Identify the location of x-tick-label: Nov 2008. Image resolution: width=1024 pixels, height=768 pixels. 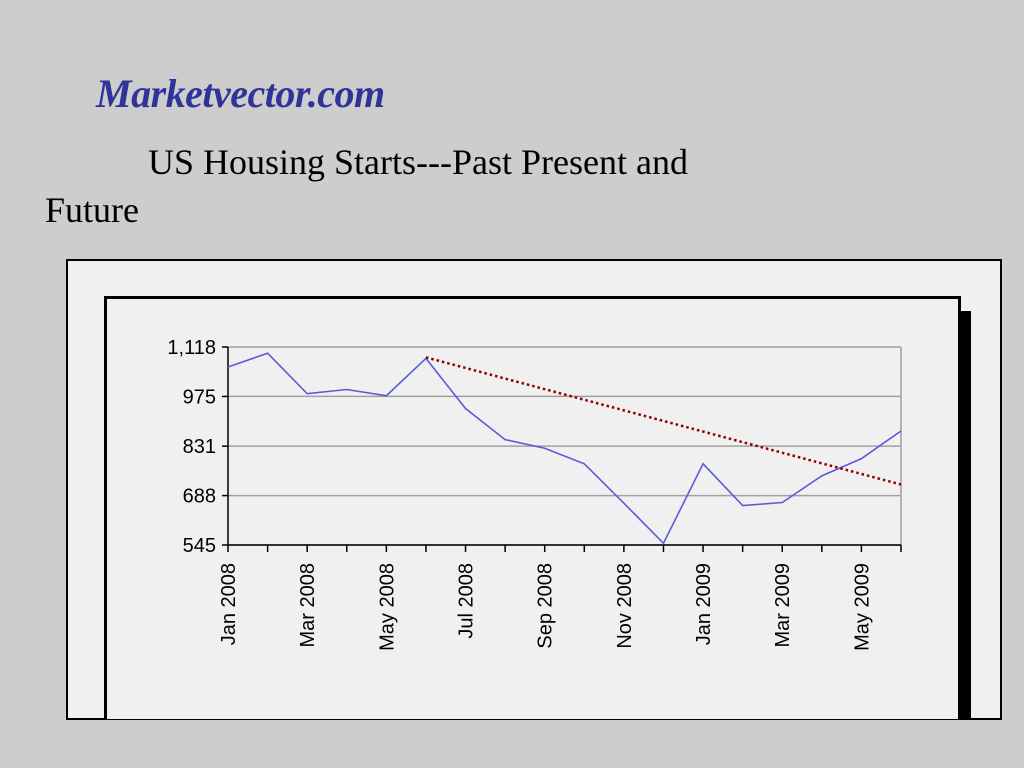
(625, 606).